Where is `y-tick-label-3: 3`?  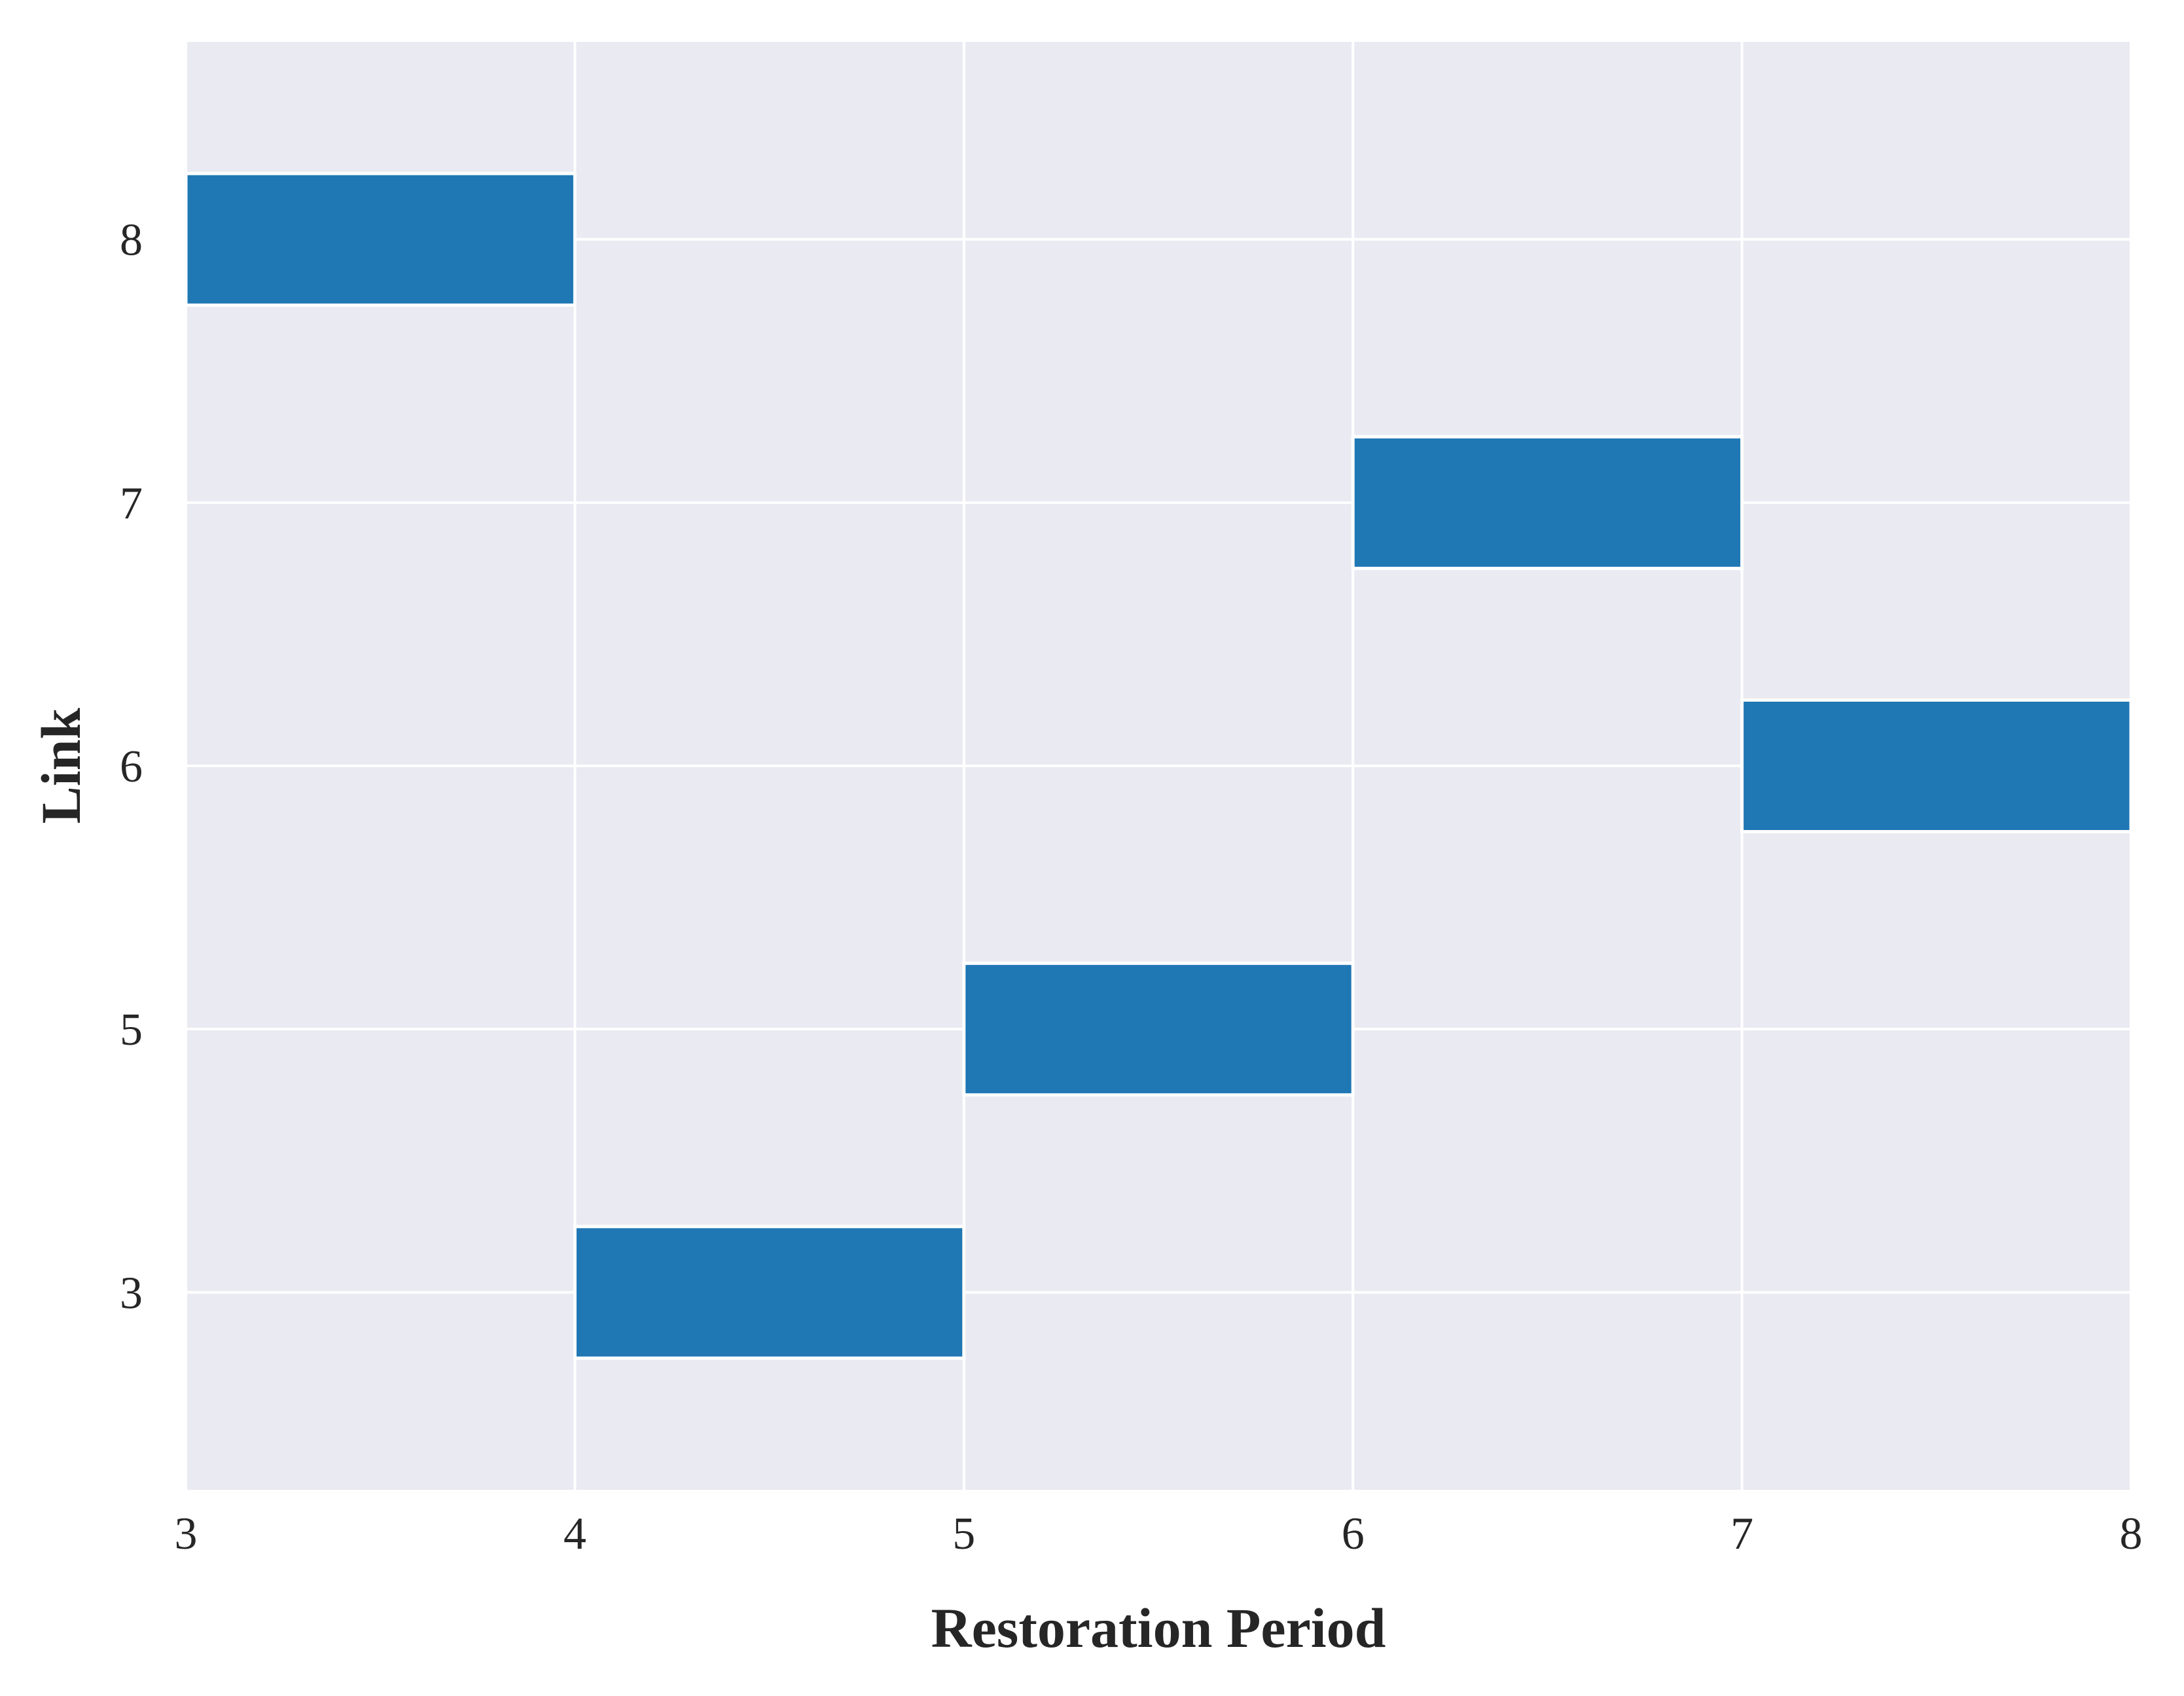
y-tick-label-3: 3 is located at coordinates (131, 1293).